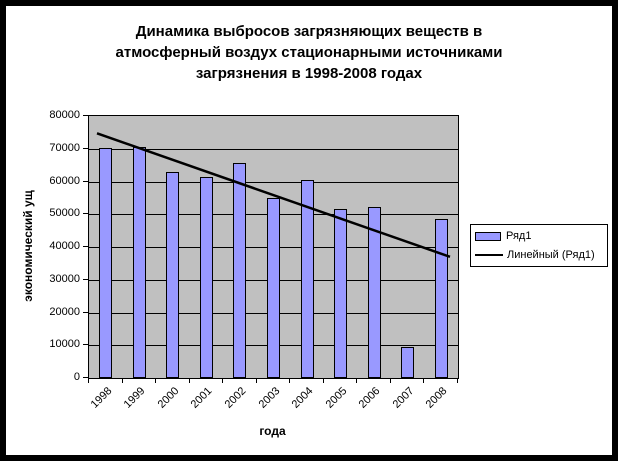  Describe the element at coordinates (269, 398) in the screenshot. I see `x-tick-label: 2003` at that location.